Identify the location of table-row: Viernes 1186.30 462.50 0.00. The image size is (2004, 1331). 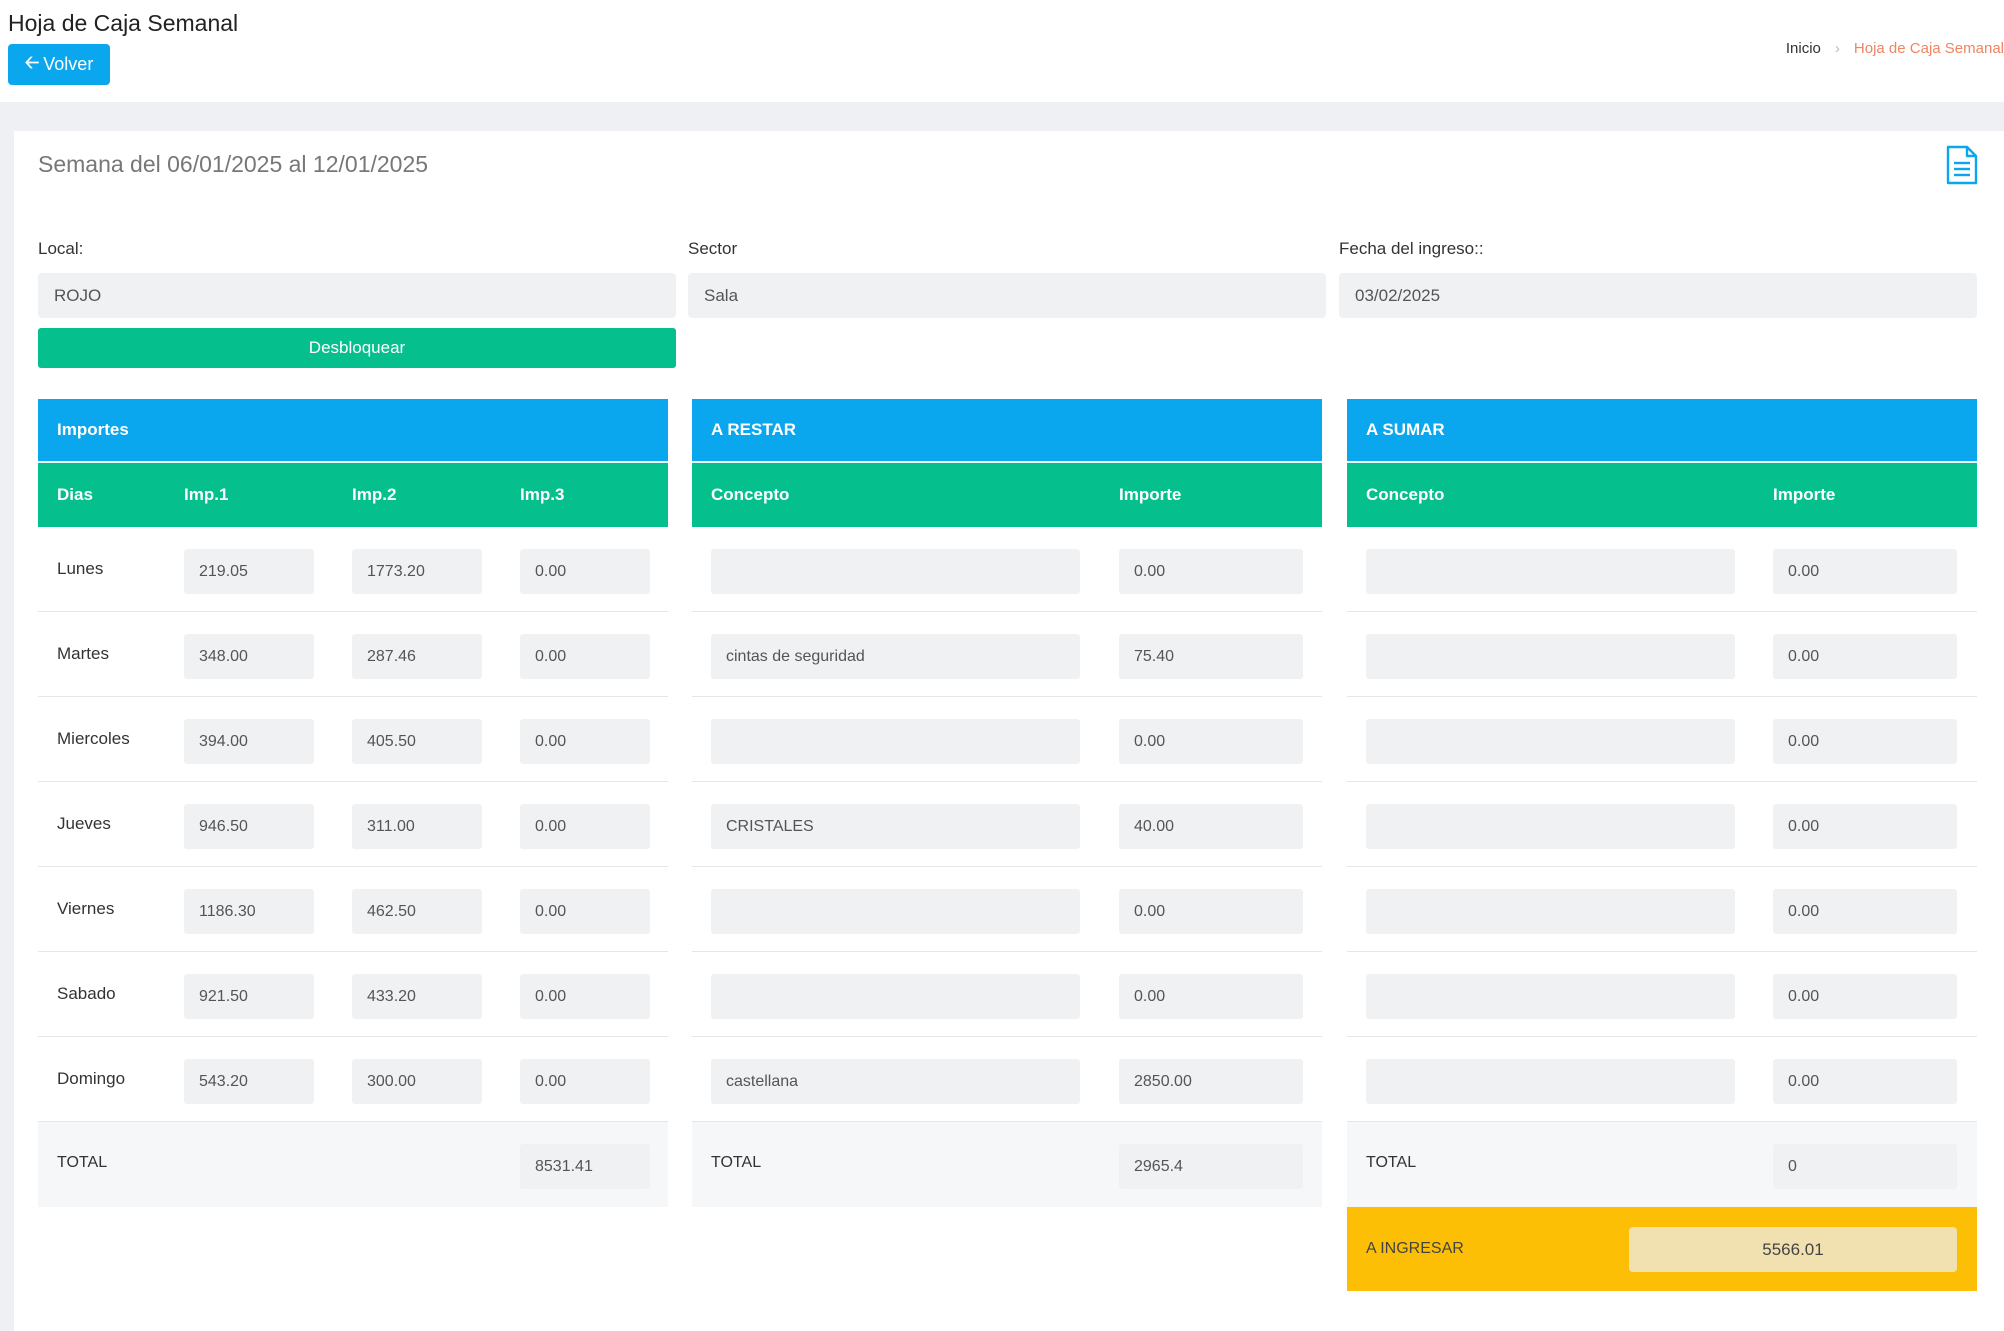
(353, 909).